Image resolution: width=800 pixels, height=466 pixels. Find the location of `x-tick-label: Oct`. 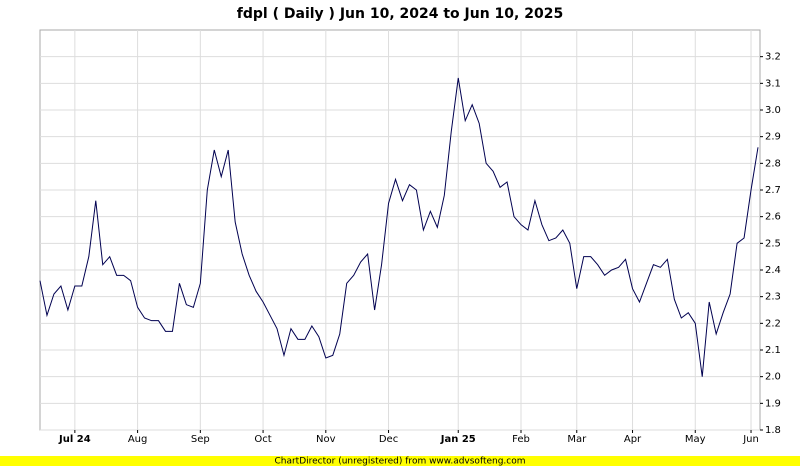

x-tick-label: Oct is located at coordinates (262, 439).